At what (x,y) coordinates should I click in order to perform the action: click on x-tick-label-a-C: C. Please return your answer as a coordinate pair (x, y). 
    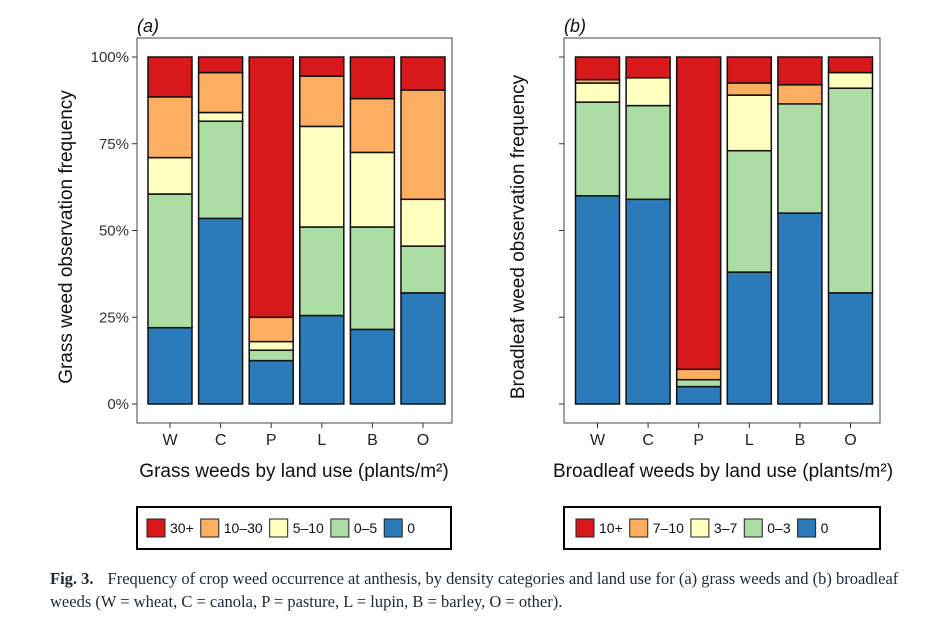
    Looking at the image, I should click on (221, 440).